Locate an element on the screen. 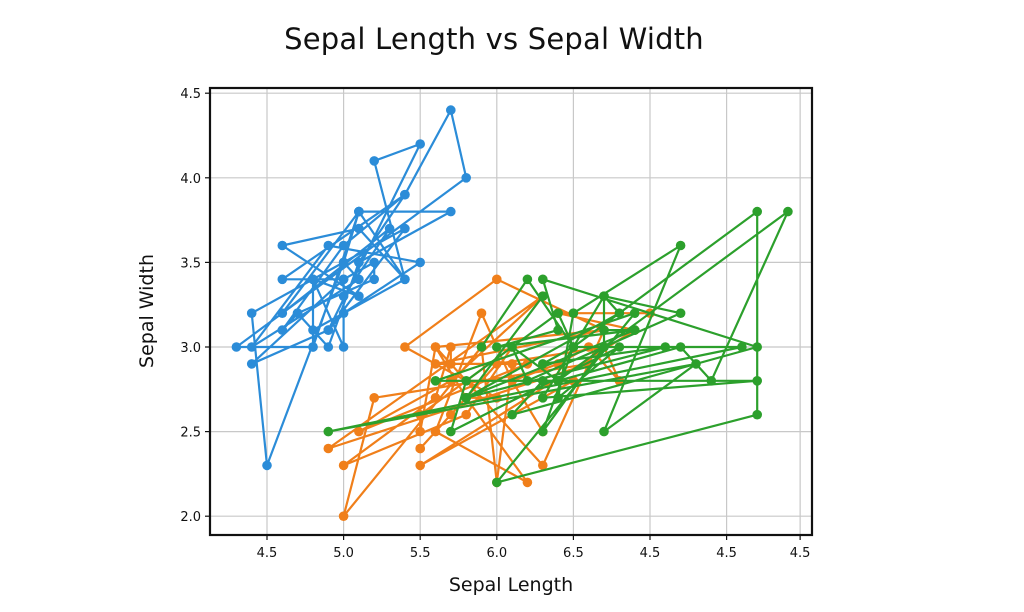 The image size is (1024, 612). x-tick-label: 6.5 is located at coordinates (573, 553).